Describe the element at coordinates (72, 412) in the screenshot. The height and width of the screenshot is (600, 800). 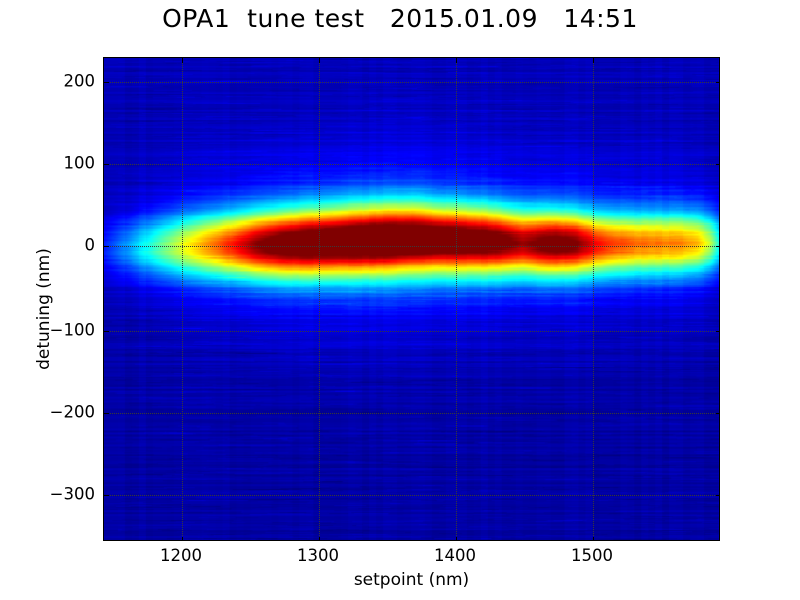
I see `y-tick-label: −200` at that location.